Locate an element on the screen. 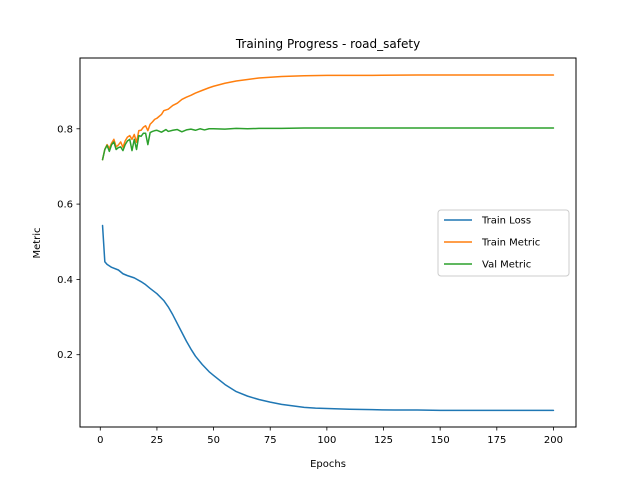 The width and height of the screenshot is (640, 480). x-tick-label: 100 is located at coordinates (326, 440).